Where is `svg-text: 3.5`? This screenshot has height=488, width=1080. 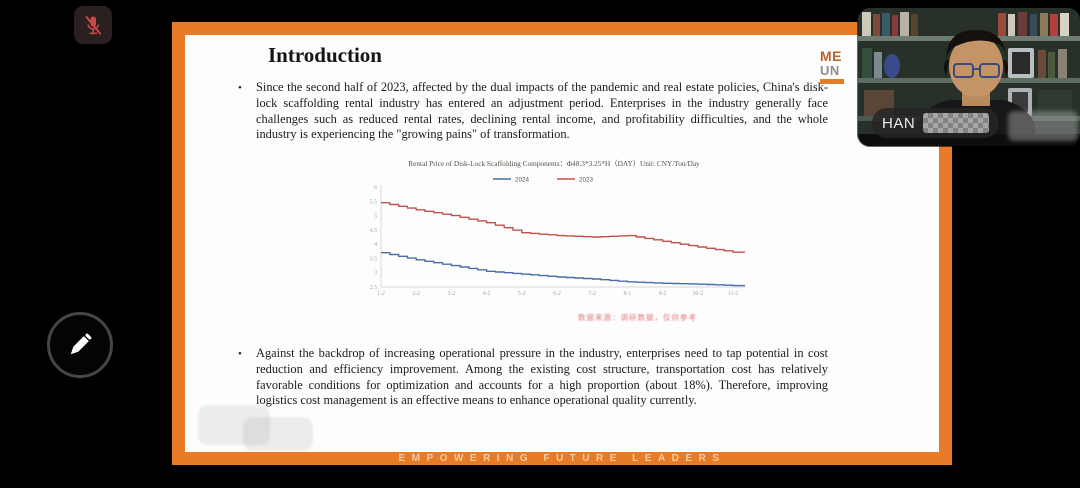
svg-text: 3.5 is located at coordinates (373, 259).